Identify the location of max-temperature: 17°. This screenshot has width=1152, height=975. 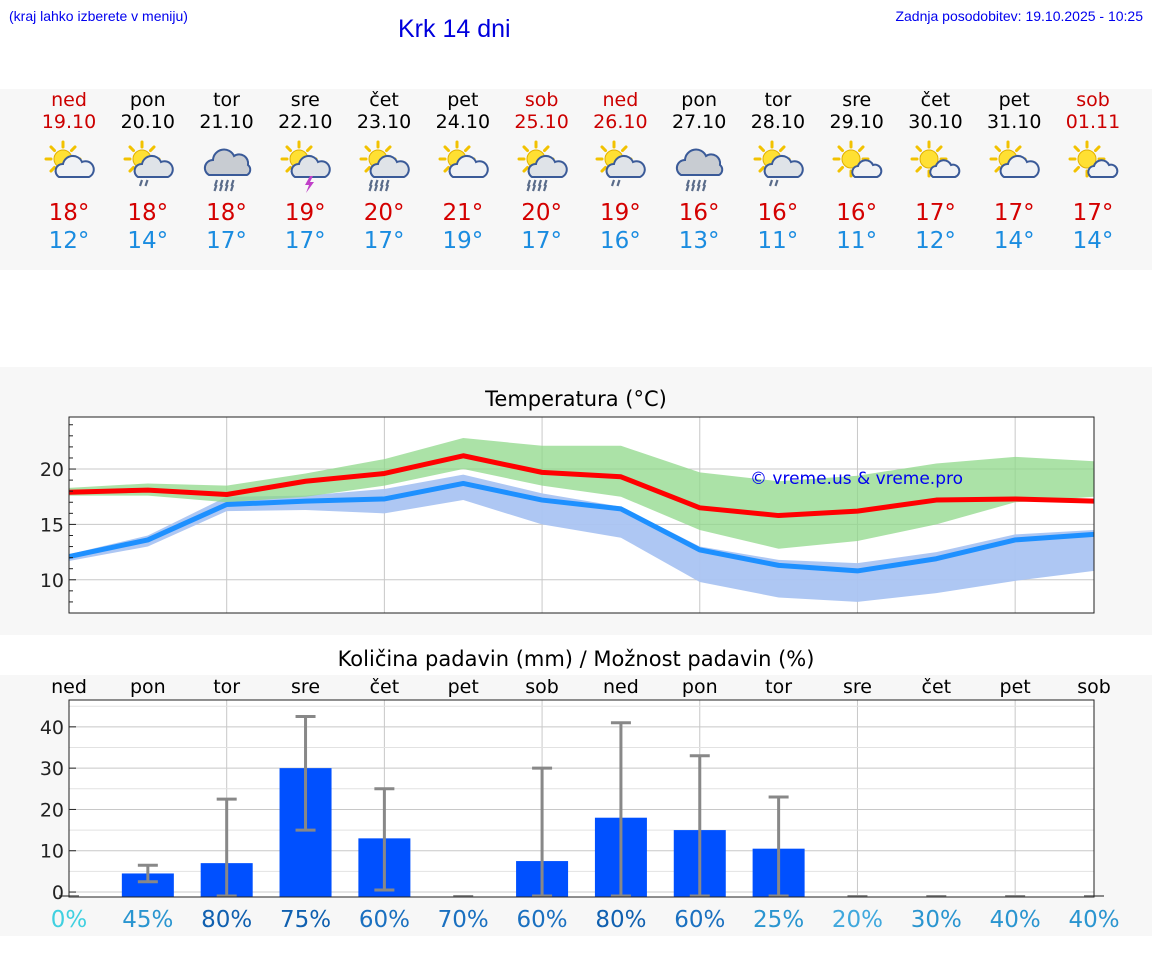
(1093, 213).